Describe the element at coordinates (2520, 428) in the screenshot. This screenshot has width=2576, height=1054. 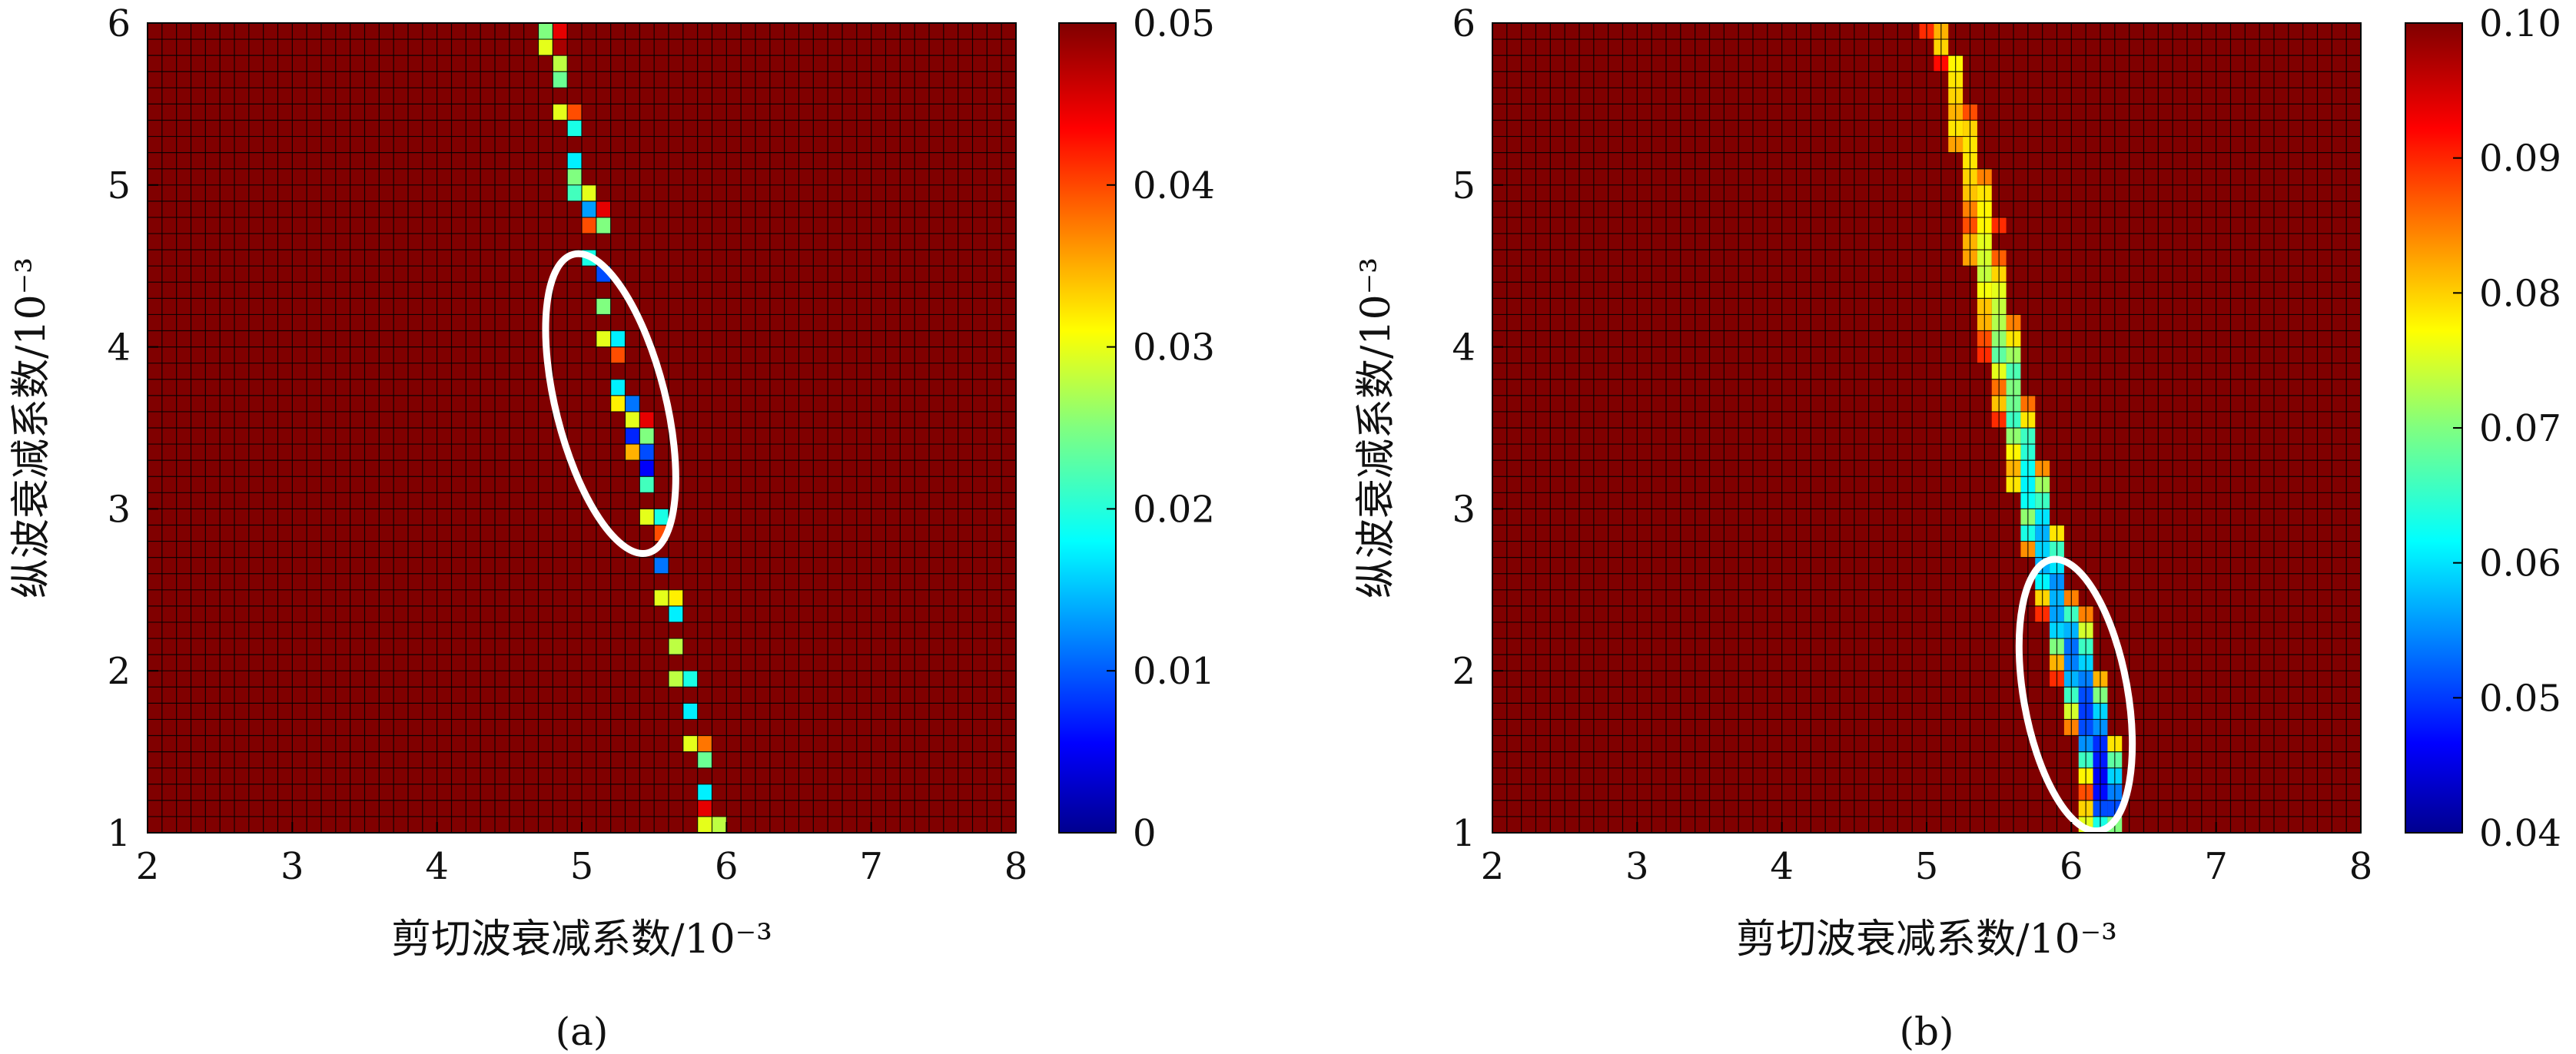
I see `colorbar-tick-label: 0.07` at that location.